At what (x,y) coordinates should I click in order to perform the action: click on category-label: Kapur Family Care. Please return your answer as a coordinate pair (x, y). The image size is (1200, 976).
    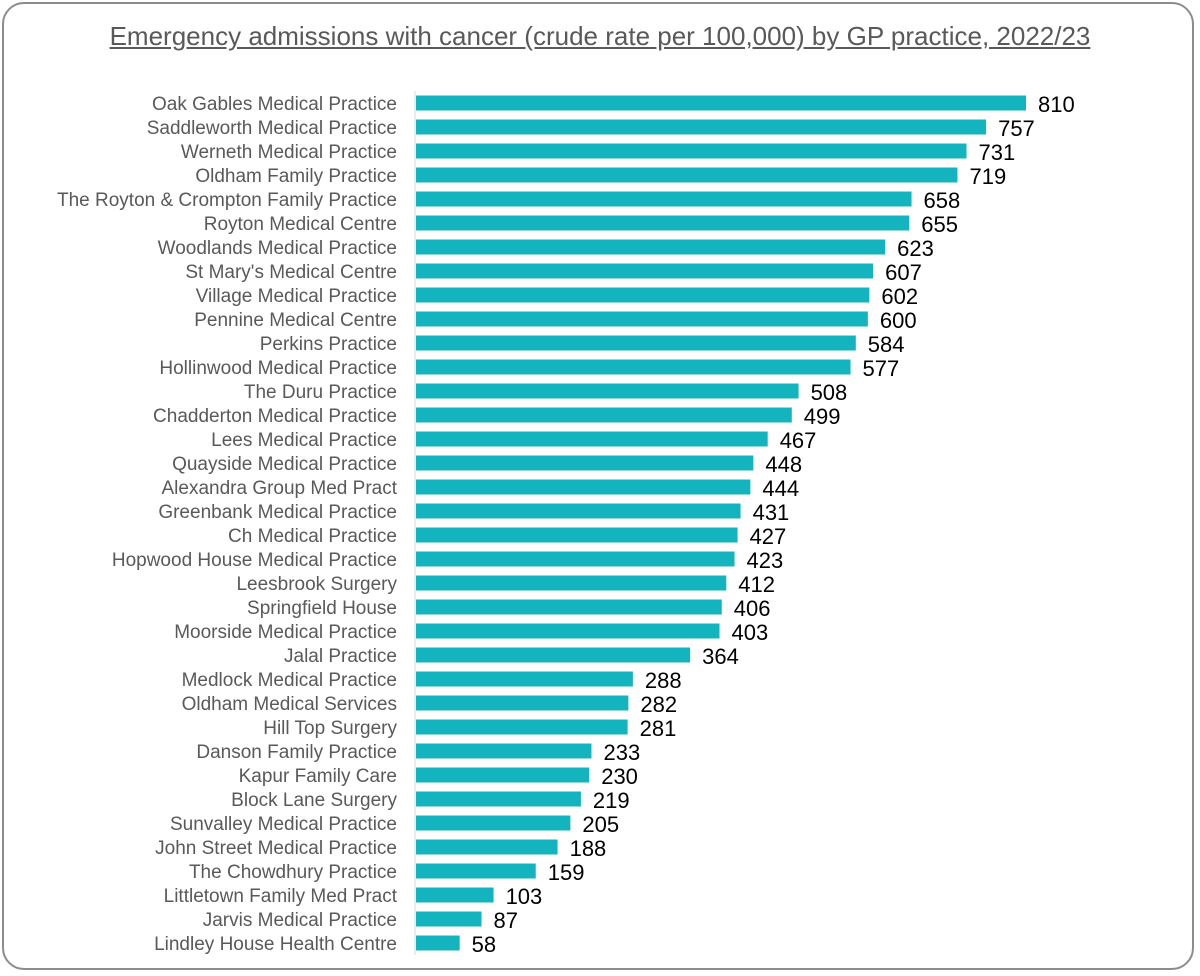
    Looking at the image, I should click on (318, 776).